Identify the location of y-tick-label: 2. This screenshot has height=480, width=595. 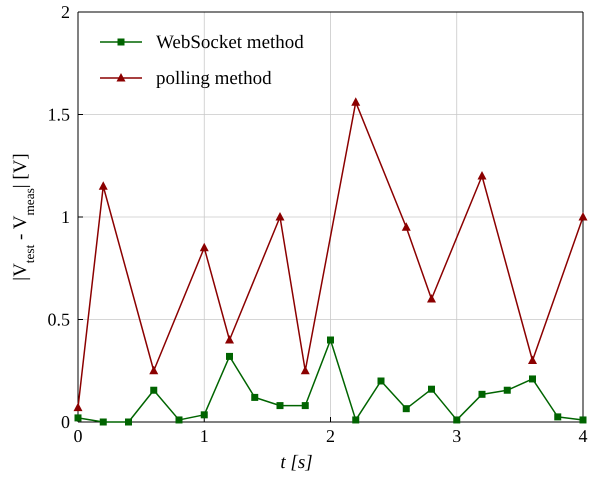
(65, 12).